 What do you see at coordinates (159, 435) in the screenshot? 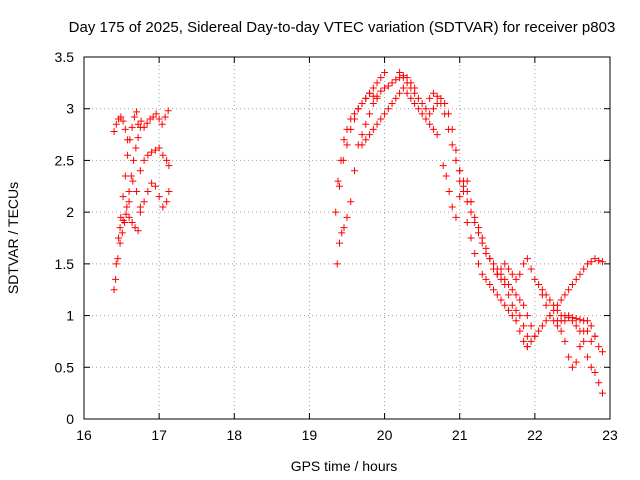
I see `x-tick-label: 17` at bounding box center [159, 435].